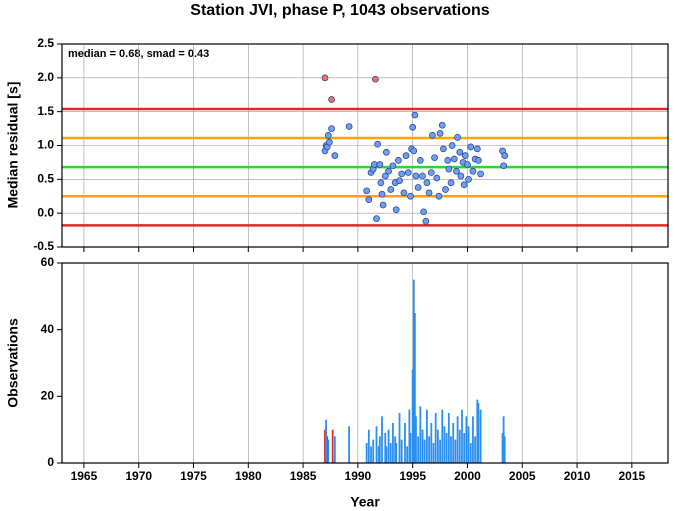 The height and width of the screenshot is (511, 678). What do you see at coordinates (339, 10) in the screenshot?
I see `chart-title: Station JVI, phase P, 1043 observations` at bounding box center [339, 10].